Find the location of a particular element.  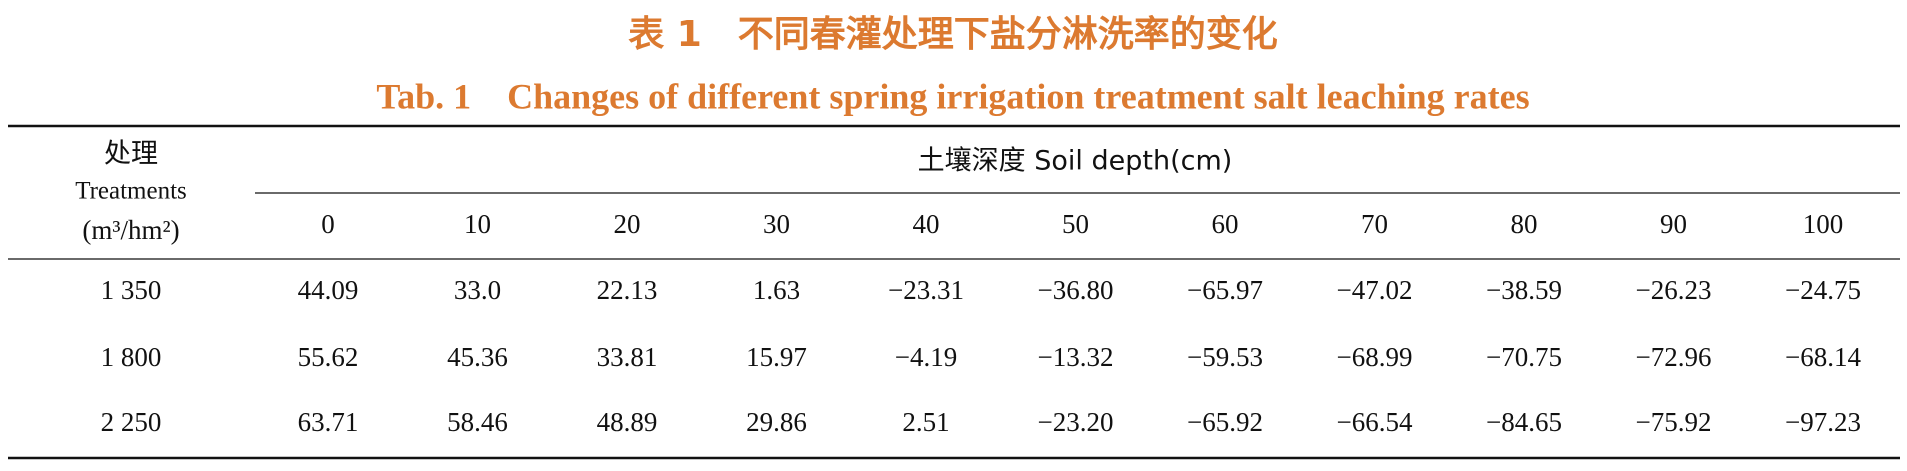

treatment-header: Treatments is located at coordinates (131, 191).